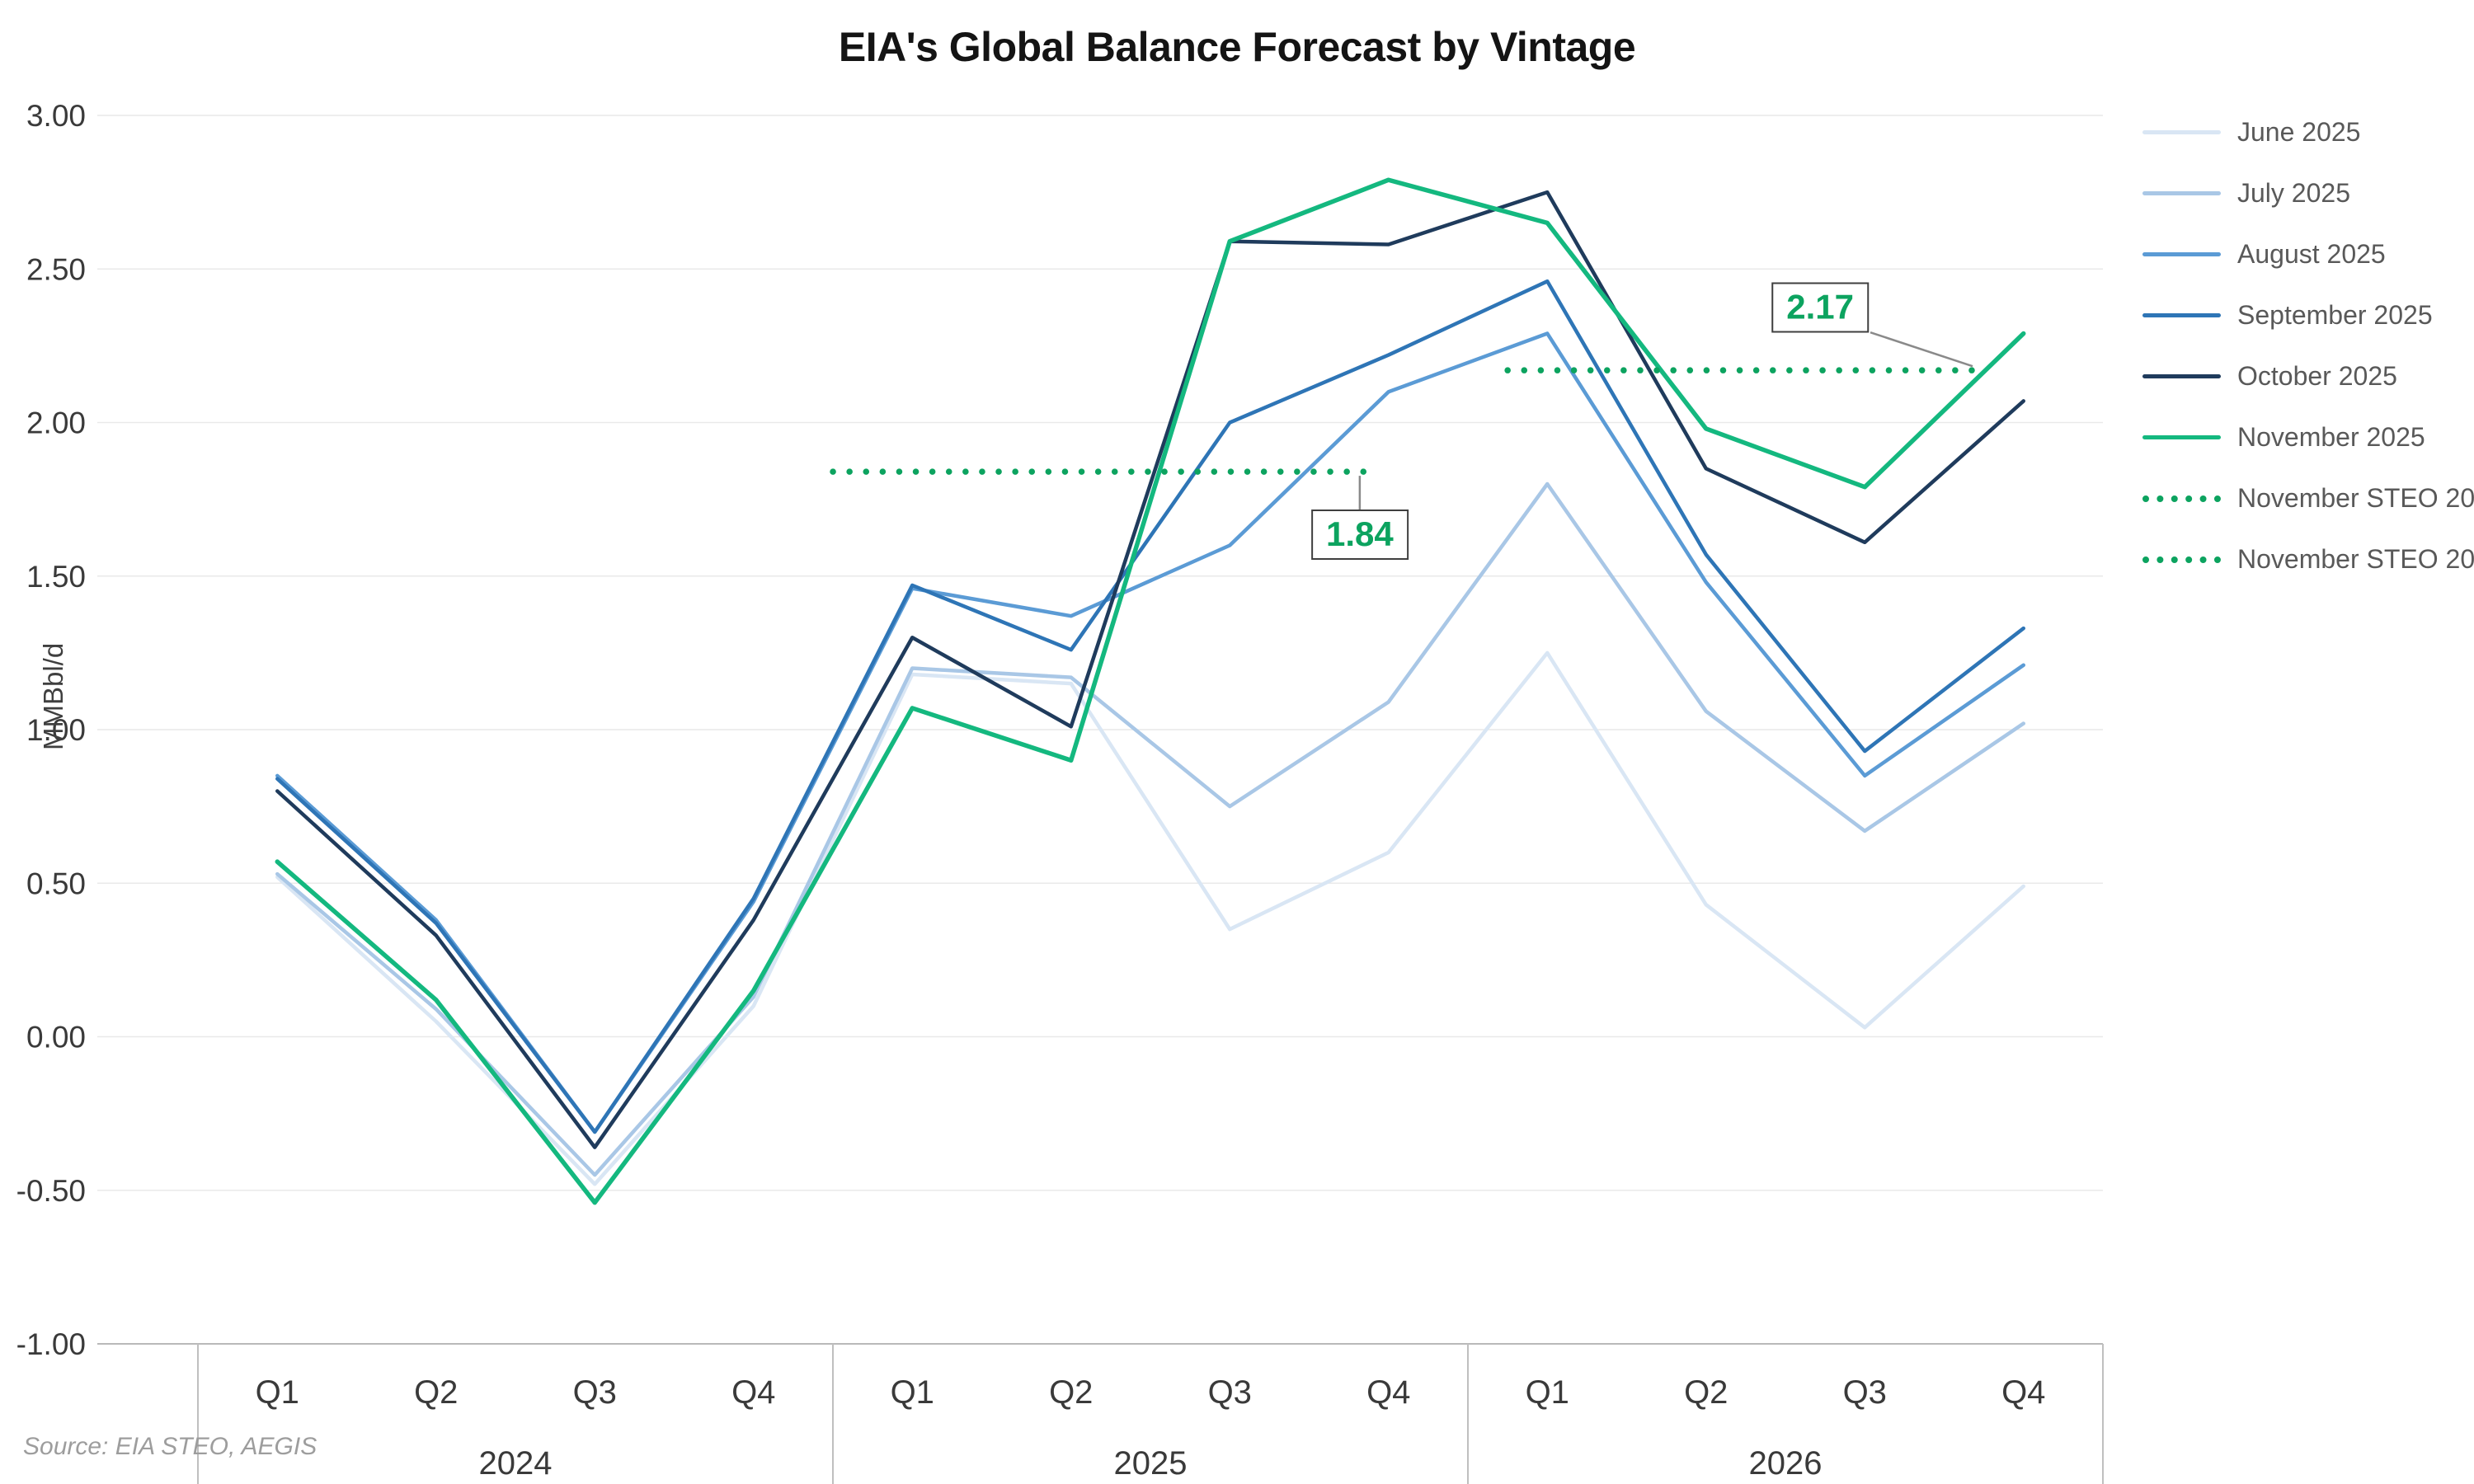 This screenshot has width=2474, height=1484. Describe the element at coordinates (2299, 132) in the screenshot. I see `legend-label: June 2025` at that location.